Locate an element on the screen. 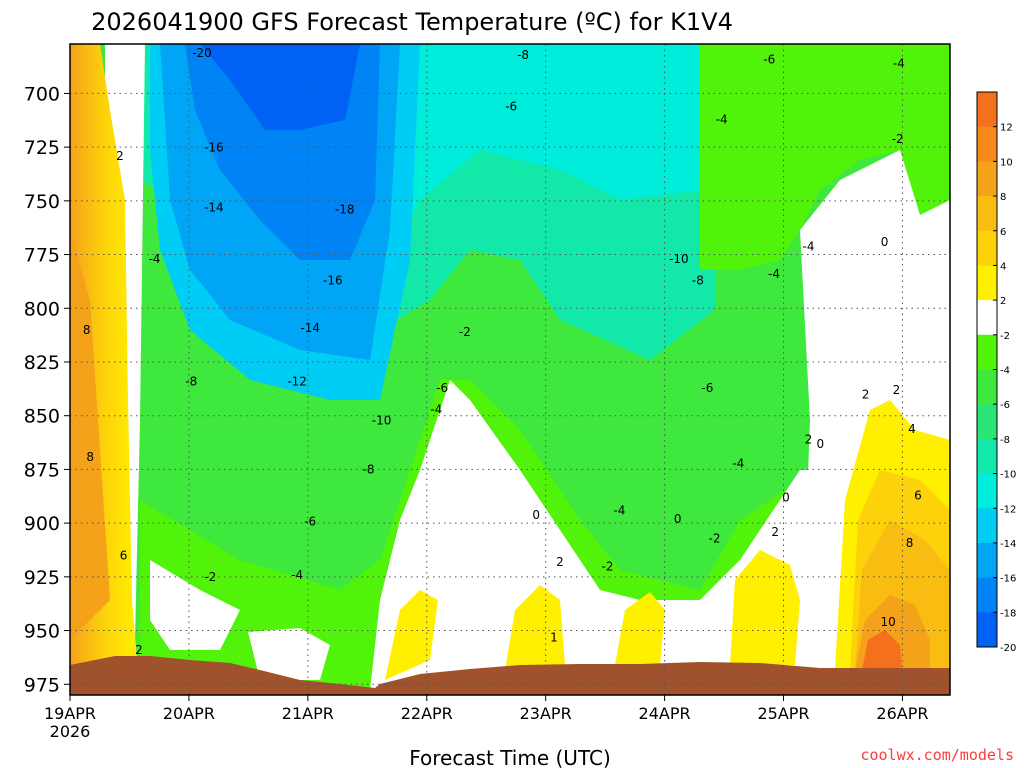 The height and width of the screenshot is (768, 1024). field-green-upper-right is located at coordinates (825, 157).